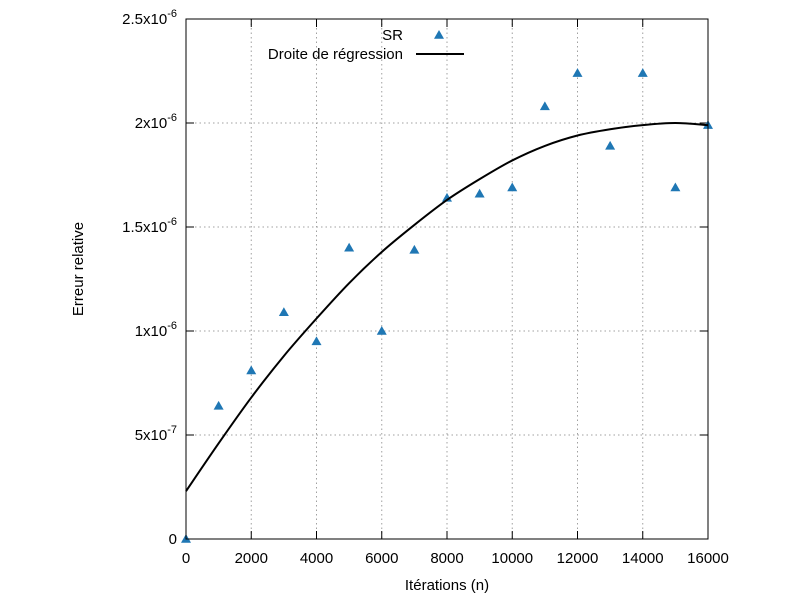  Describe the element at coordinates (512, 558) in the screenshot. I see `x-tick-label: 10000` at that location.